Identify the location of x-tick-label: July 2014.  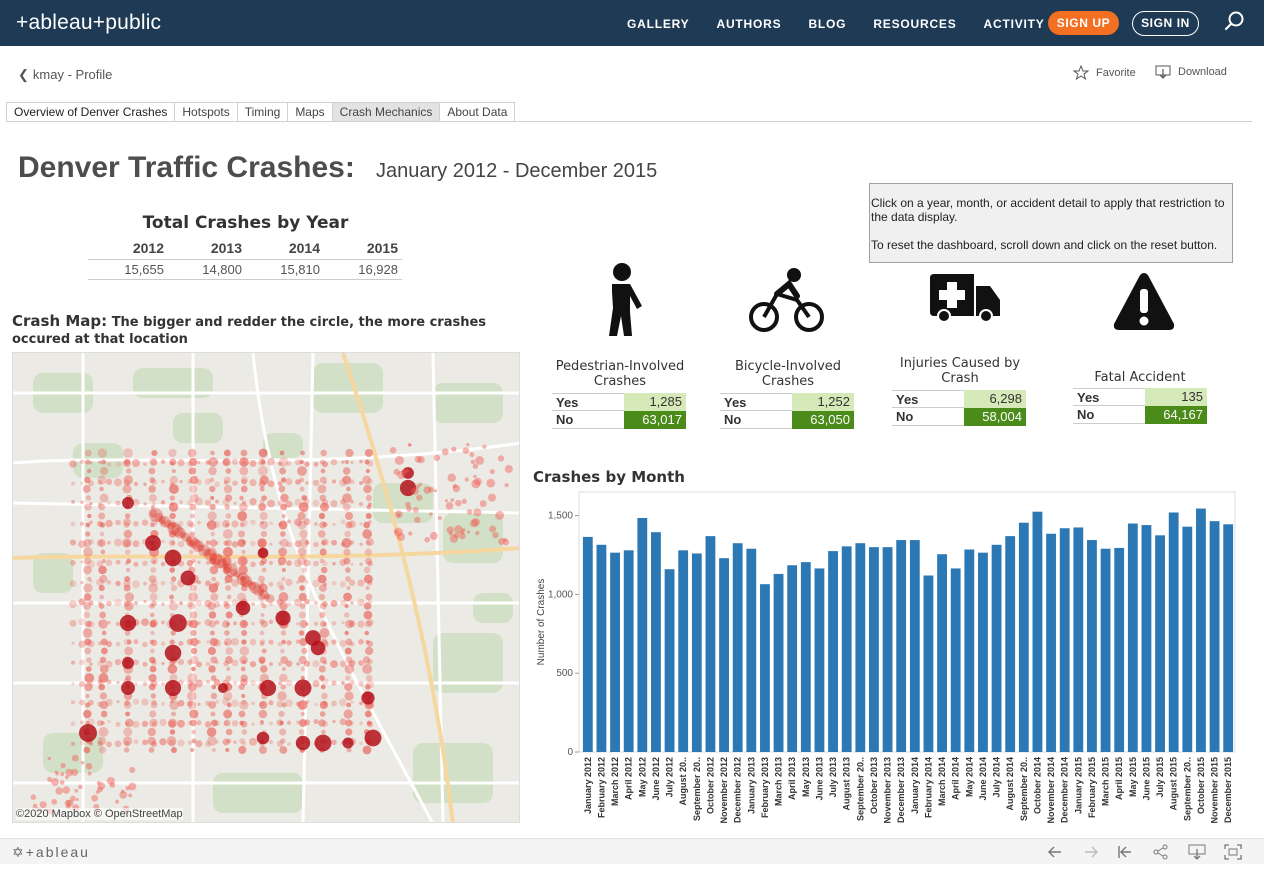
(997, 777).